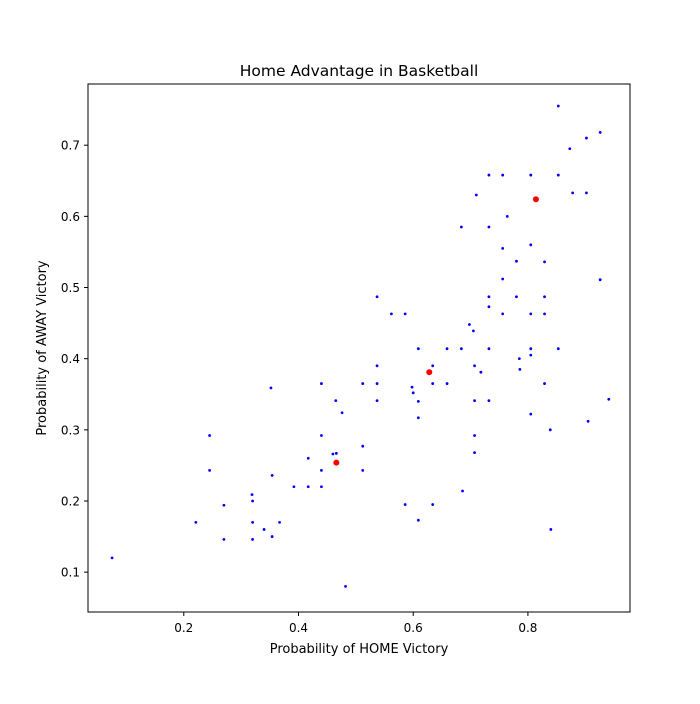 The image size is (700, 704). What do you see at coordinates (70, 573) in the screenshot?
I see `y-tick-label: 0.1` at bounding box center [70, 573].